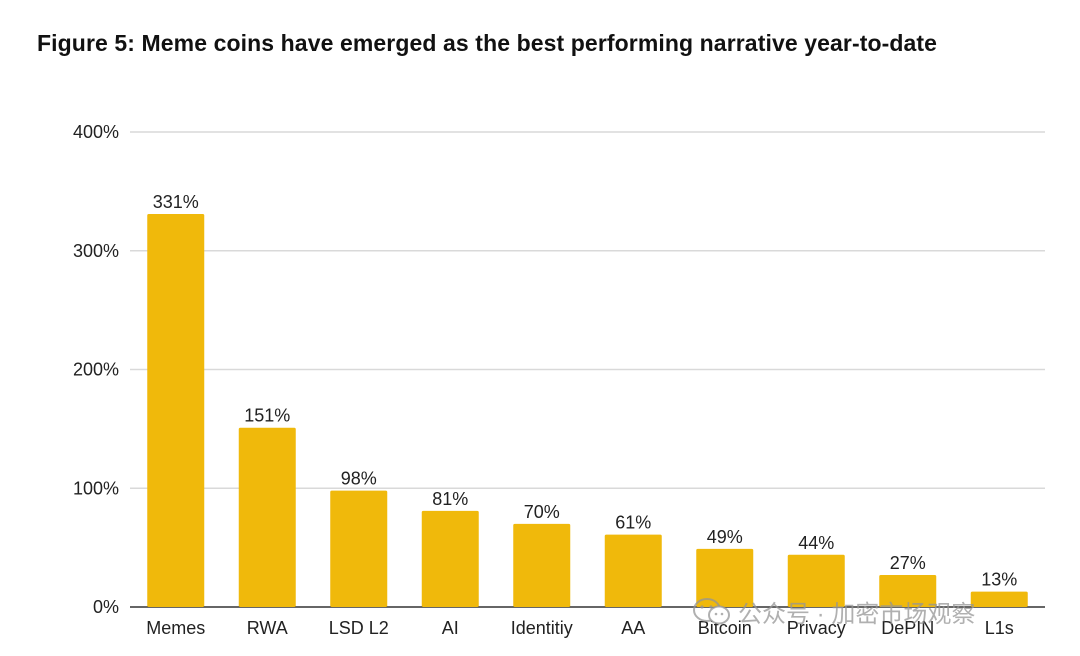 This screenshot has width=1080, height=656. What do you see at coordinates (359, 479) in the screenshot?
I see `data-label: 98%` at bounding box center [359, 479].